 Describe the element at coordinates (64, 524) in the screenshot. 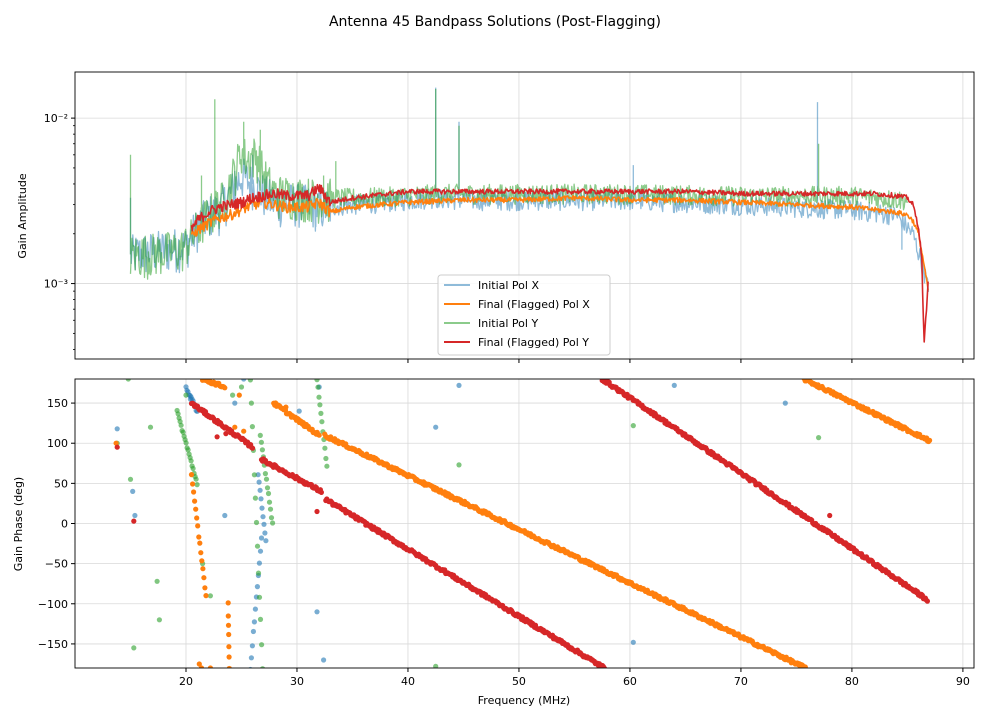

I see `phase-y-tick-label: 0` at that location.